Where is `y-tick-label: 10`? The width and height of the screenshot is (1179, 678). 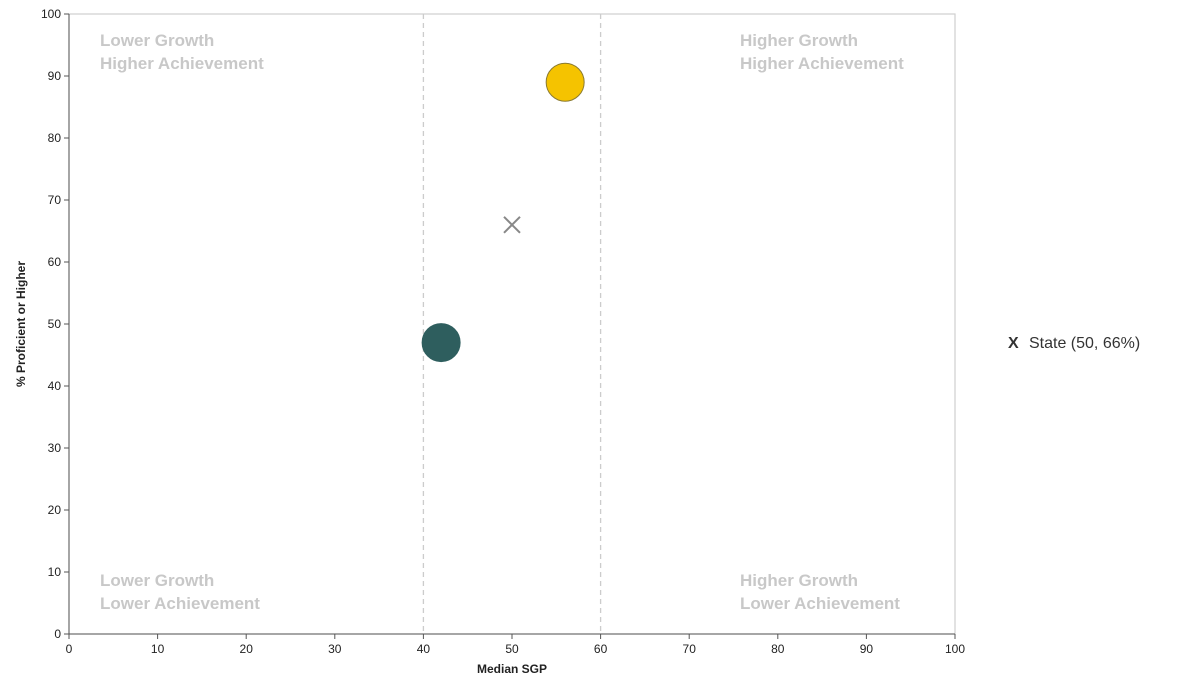
y-tick-label: 10 is located at coordinates (55, 572).